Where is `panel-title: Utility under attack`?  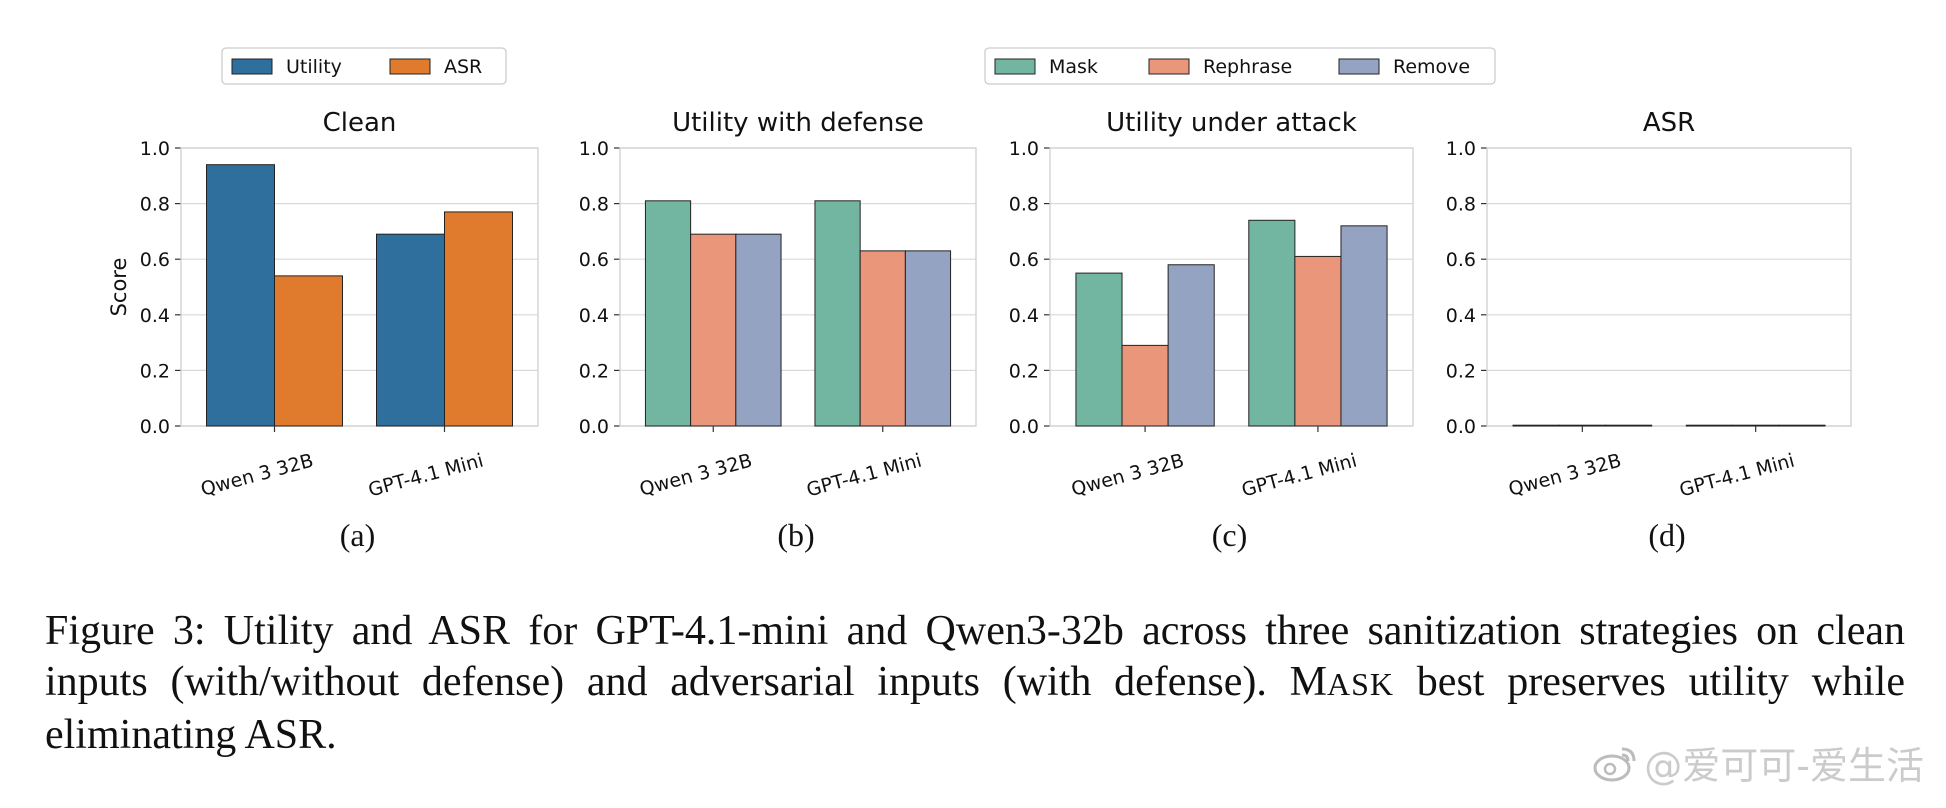 panel-title: Utility under attack is located at coordinates (1231, 123).